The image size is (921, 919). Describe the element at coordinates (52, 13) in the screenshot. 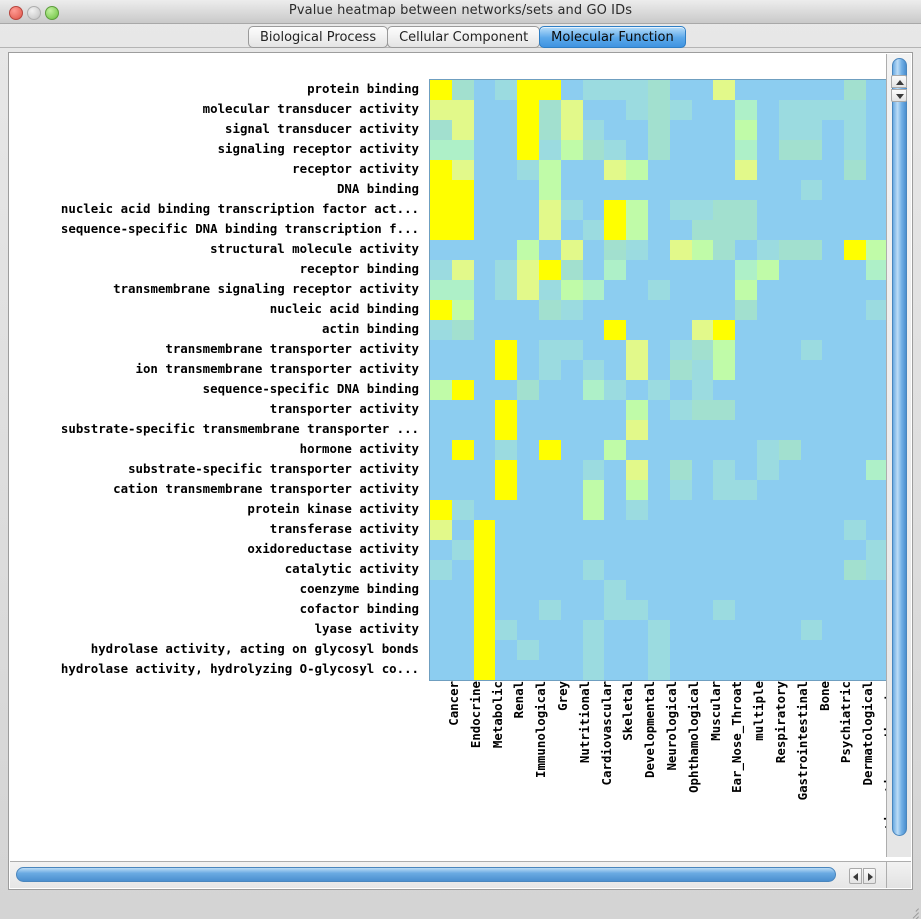

I see `maximize-window-button` at that location.